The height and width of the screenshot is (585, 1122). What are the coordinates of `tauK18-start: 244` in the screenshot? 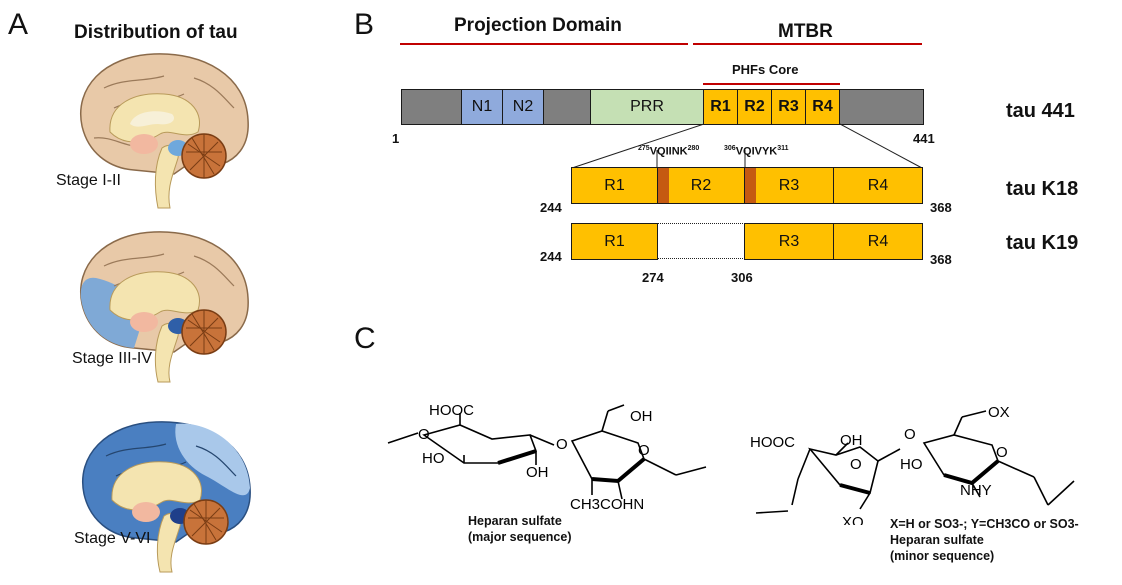 It's located at (551, 207).